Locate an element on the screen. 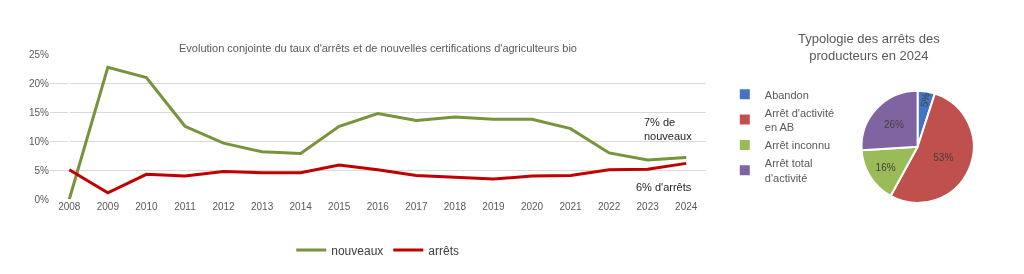 This screenshot has height=274, width=1024. x-tick-label: 2020 is located at coordinates (532, 207).